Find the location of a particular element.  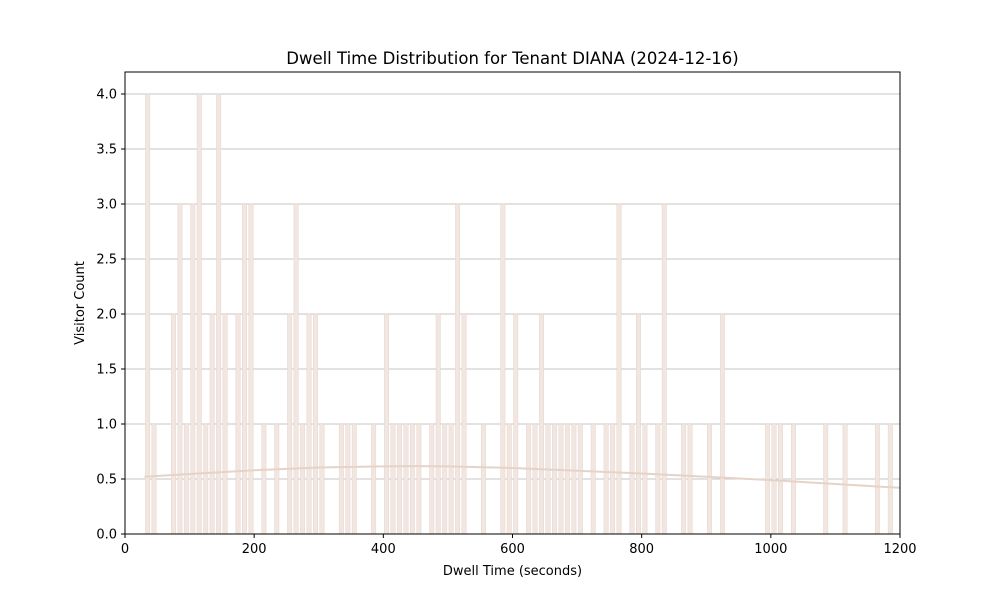

y-axis: 0.0 0.5 1.0 1.5 2.0 2.5 3.0 3.5 4.0 is located at coordinates (110, 315).